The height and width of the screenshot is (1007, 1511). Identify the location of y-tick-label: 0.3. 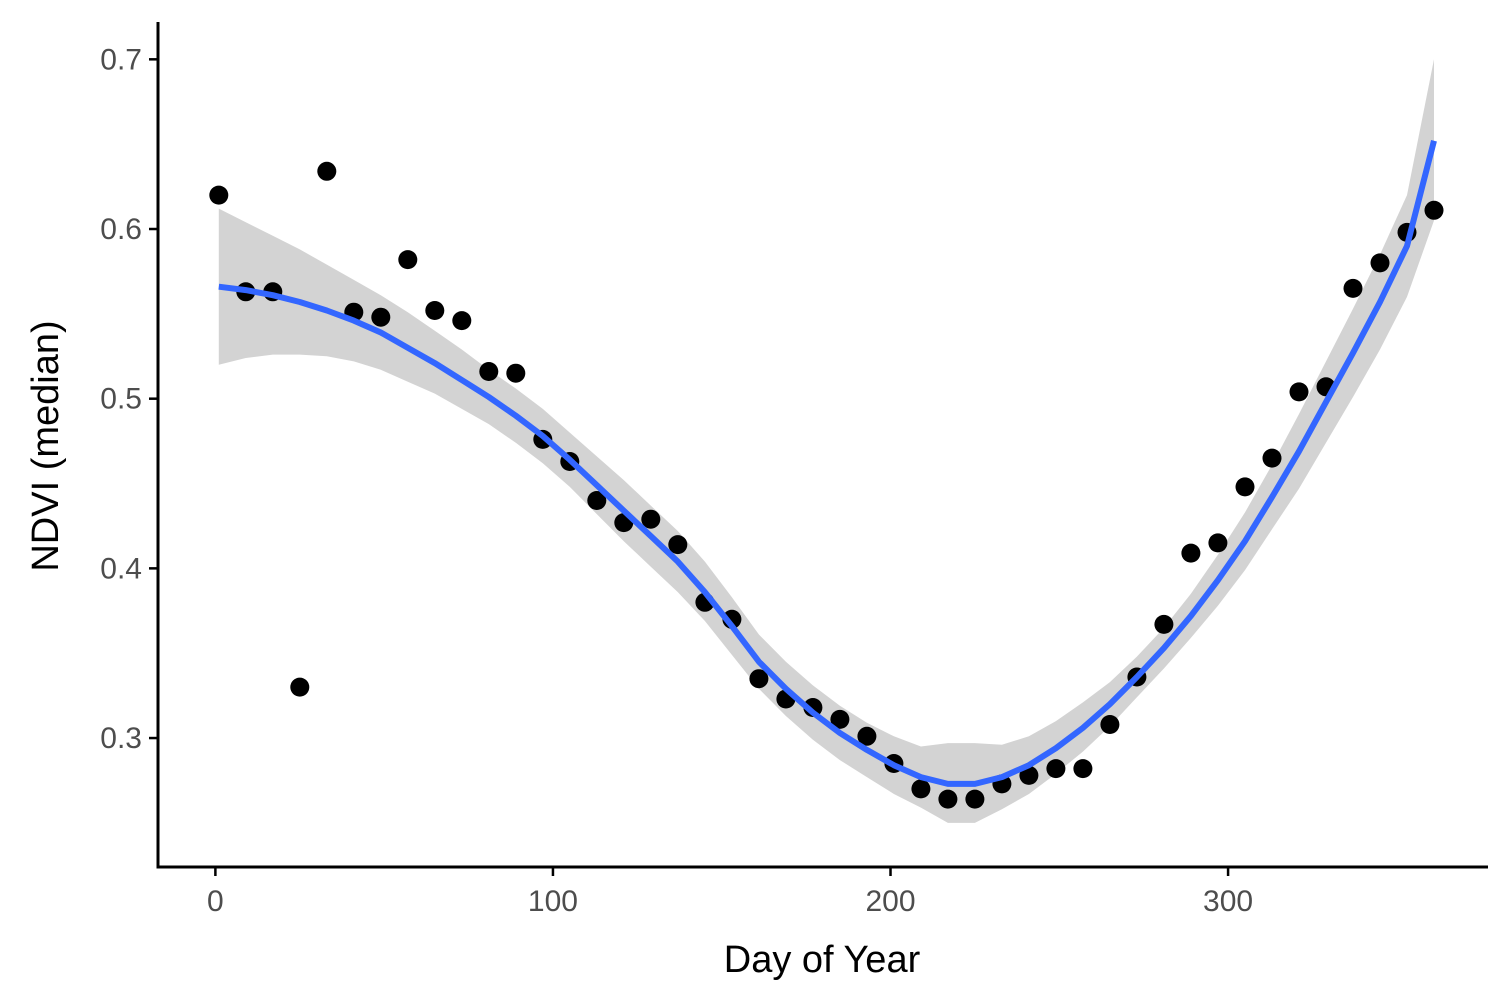
(121, 738).